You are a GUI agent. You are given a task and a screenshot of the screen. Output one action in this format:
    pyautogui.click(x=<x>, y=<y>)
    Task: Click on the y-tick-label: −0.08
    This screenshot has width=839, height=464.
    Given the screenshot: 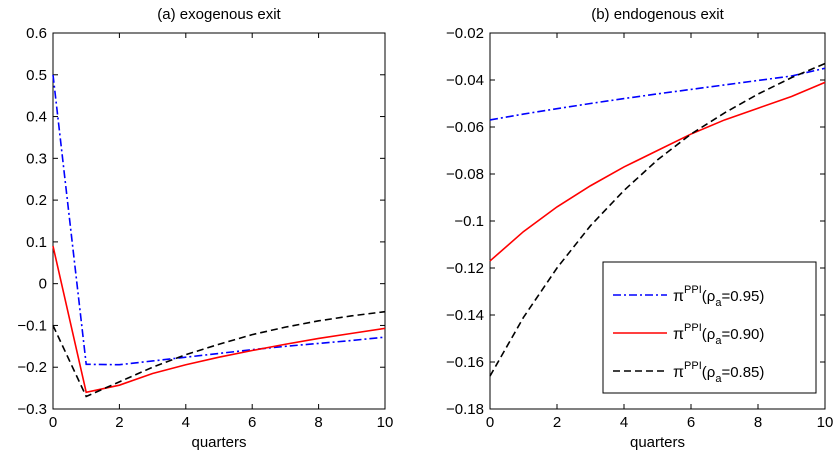 What is the action you would take?
    pyautogui.click(x=465, y=174)
    